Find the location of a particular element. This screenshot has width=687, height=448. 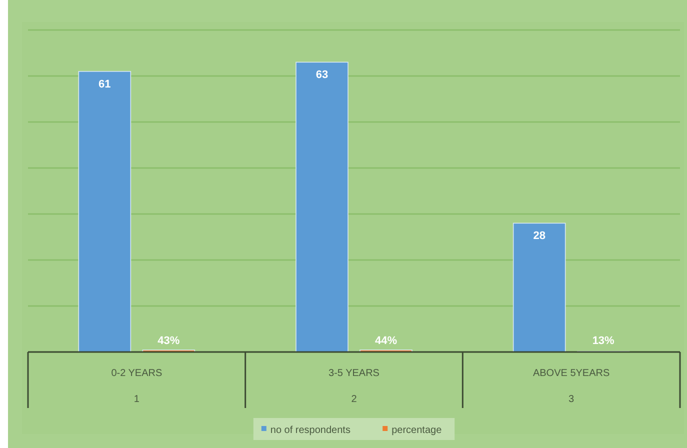

data-label: 61 is located at coordinates (104, 84).